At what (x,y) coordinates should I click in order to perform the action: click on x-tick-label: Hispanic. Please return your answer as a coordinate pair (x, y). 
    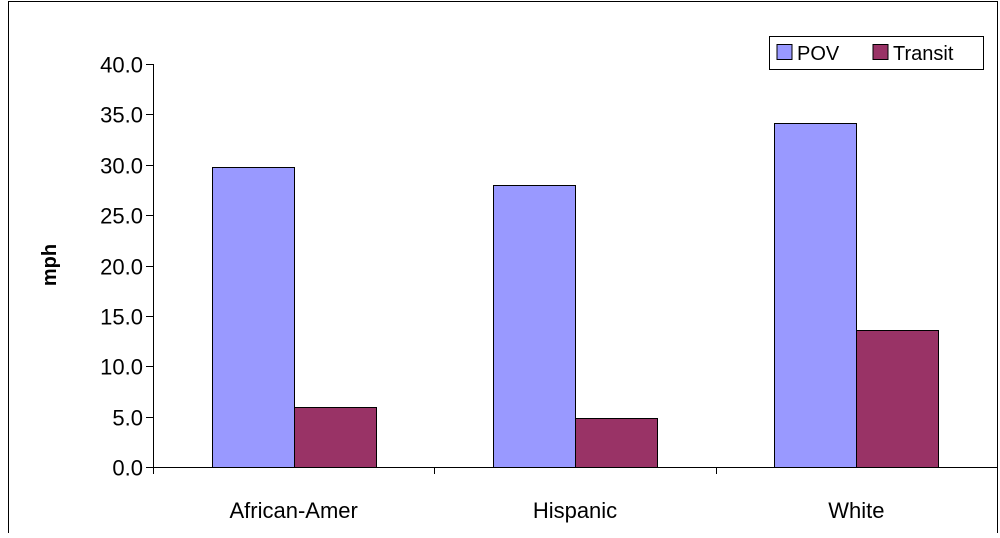
    Looking at the image, I should click on (575, 510).